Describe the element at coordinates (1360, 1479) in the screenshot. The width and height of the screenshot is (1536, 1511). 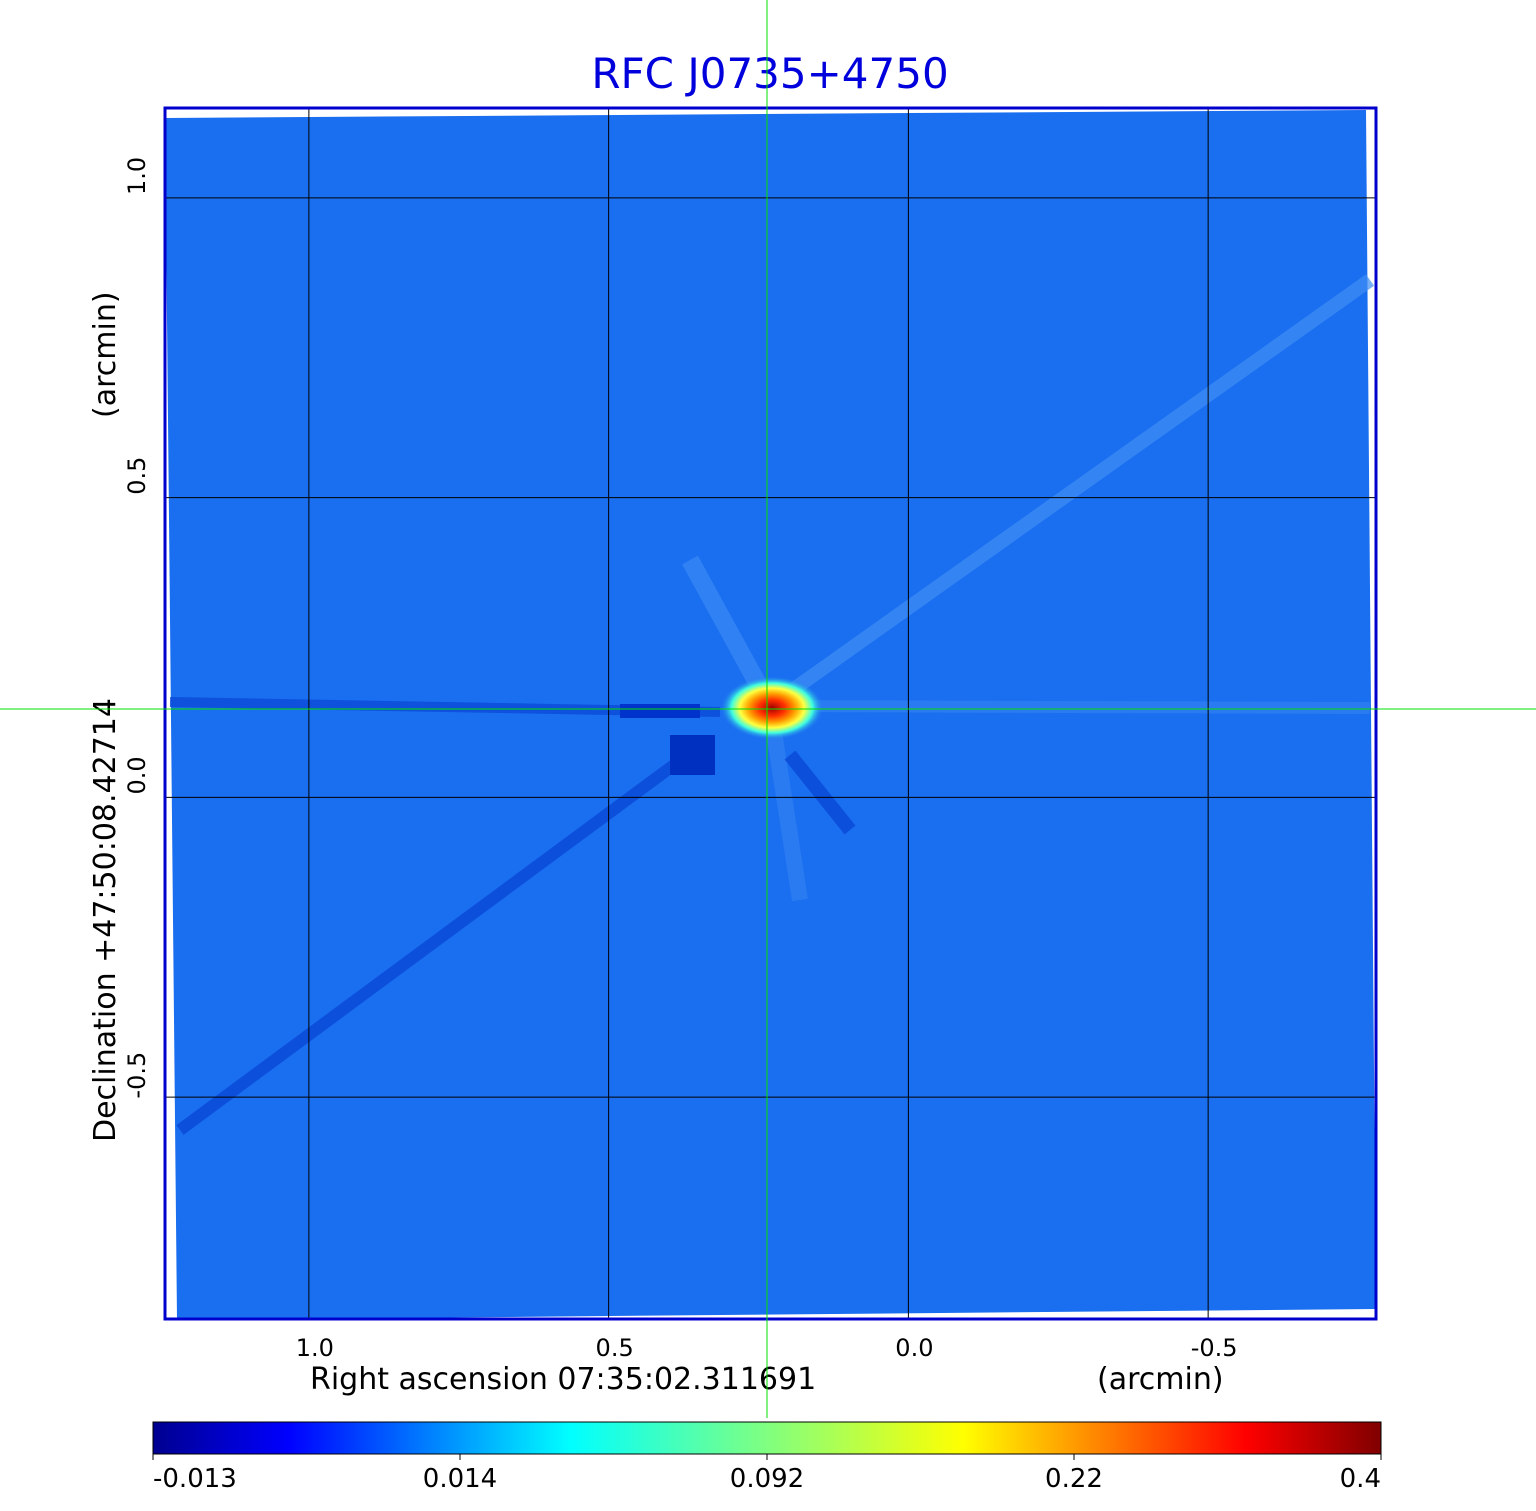
I see `colorbar-tick-label: 0.4` at that location.